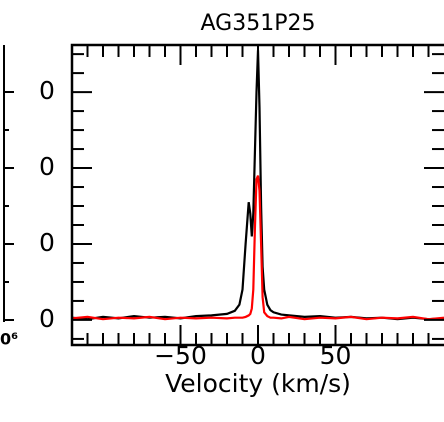 The image size is (444, 422). Describe the element at coordinates (180, 355) in the screenshot. I see `x-tick-label: −50` at that location.